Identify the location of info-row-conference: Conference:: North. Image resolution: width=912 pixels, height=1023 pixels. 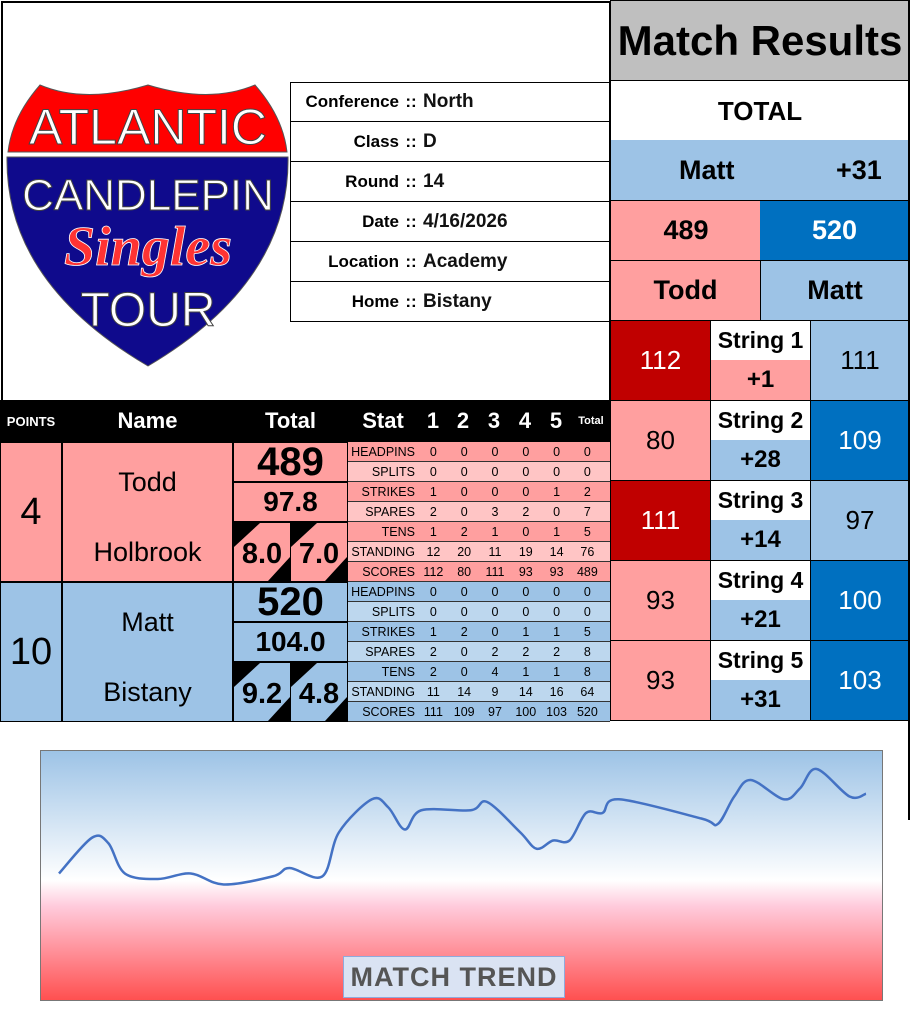
(450, 102).